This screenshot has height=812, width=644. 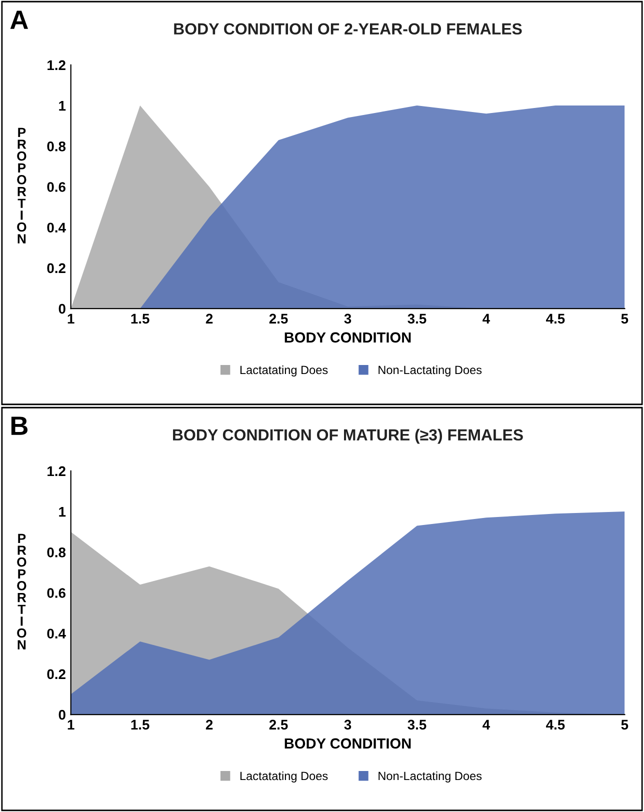 What do you see at coordinates (348, 29) in the screenshot?
I see `chart-title: BODY CONDITION OF 2-YEAR-OLD FEMALES` at bounding box center [348, 29].